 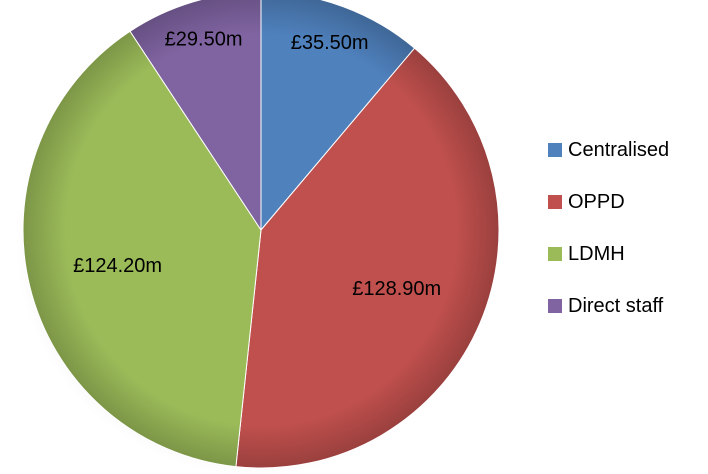 What do you see at coordinates (117, 266) in the screenshot?
I see `data-label-ldmh: £124.20m` at bounding box center [117, 266].